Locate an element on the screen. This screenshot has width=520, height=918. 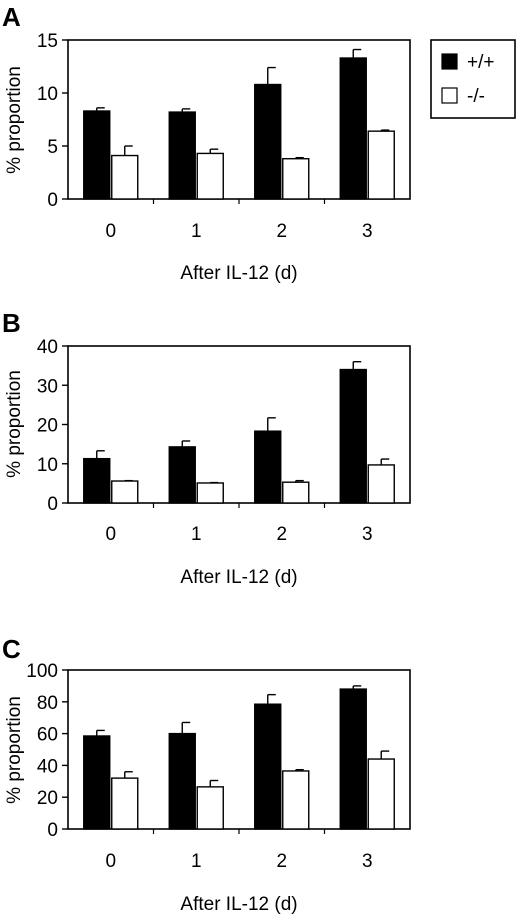
panel-label-a: A is located at coordinates (11, 17).